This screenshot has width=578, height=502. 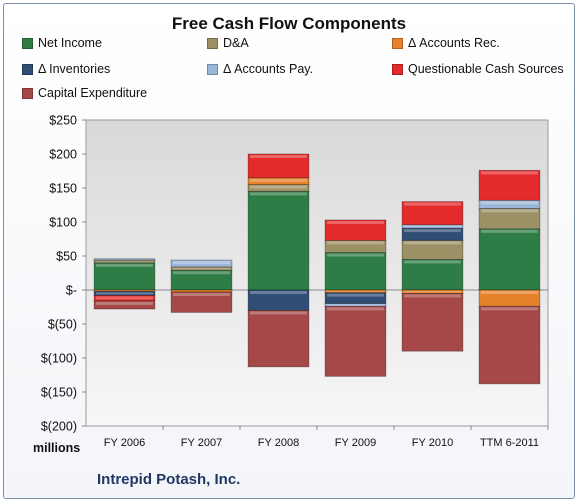 What do you see at coordinates (432, 443) in the screenshot?
I see `x-tick-label: FY 2010` at bounding box center [432, 443].